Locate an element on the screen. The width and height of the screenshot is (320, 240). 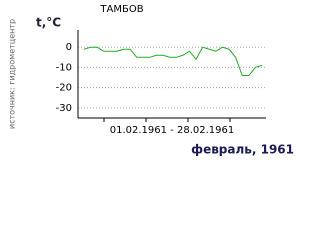
y-axis-title: t,°C is located at coordinates (48, 23).